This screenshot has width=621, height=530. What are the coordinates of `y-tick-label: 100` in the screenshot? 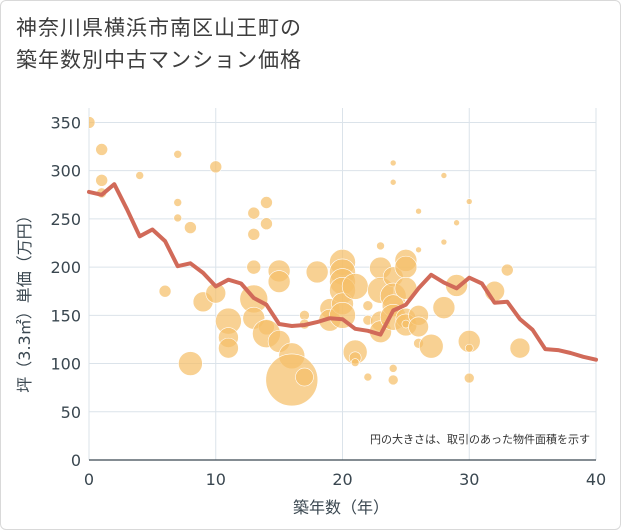 It's located at (65, 364).